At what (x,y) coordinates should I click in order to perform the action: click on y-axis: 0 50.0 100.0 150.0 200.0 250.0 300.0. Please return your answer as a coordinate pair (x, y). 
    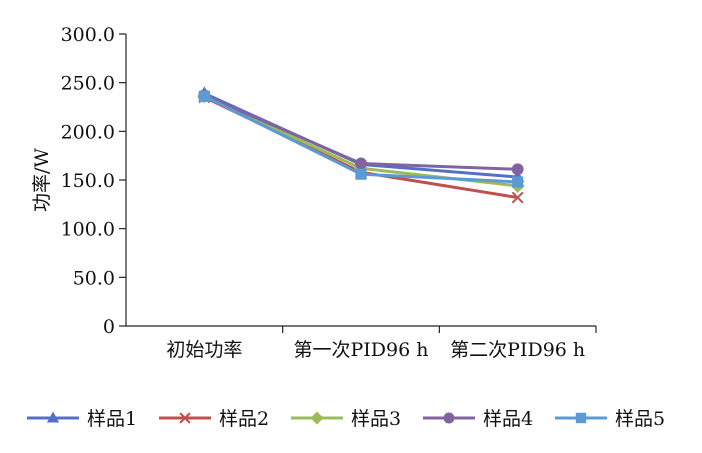
    Looking at the image, I should click on (94, 181).